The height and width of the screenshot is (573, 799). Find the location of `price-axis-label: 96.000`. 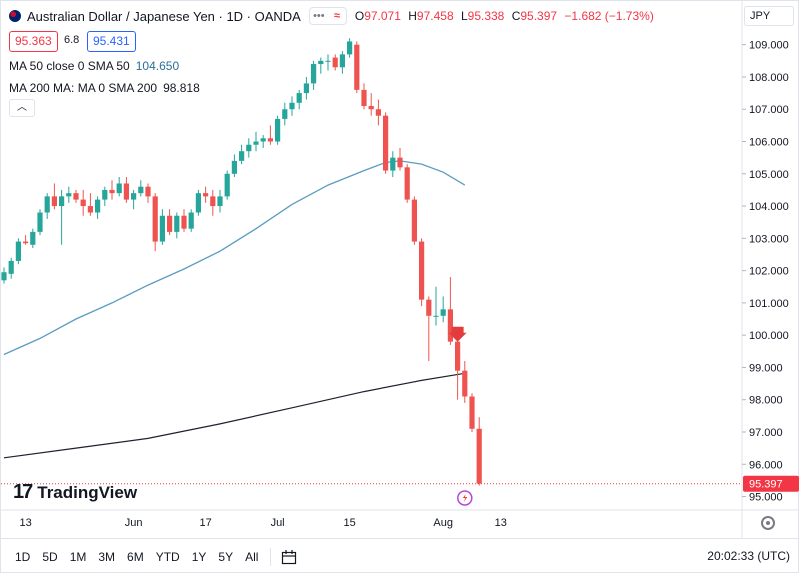

price-axis-label: 96.000 is located at coordinates (766, 465).